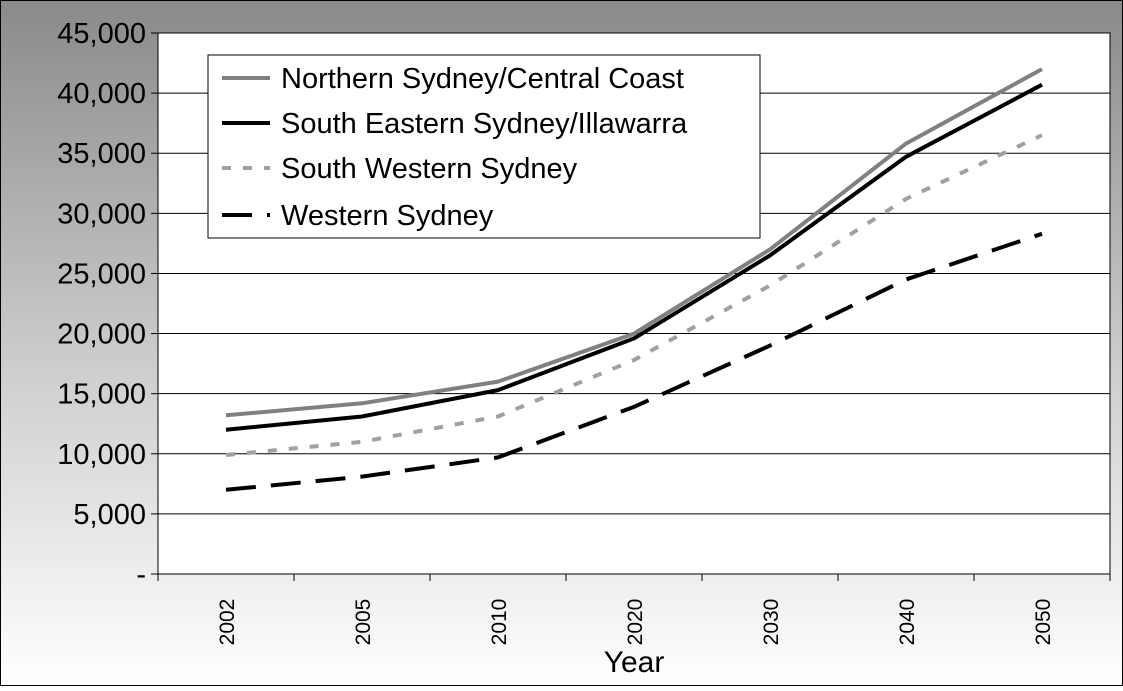  Describe the element at coordinates (101, 335) in the screenshot. I see `y-tick-label: 20,000` at that location.